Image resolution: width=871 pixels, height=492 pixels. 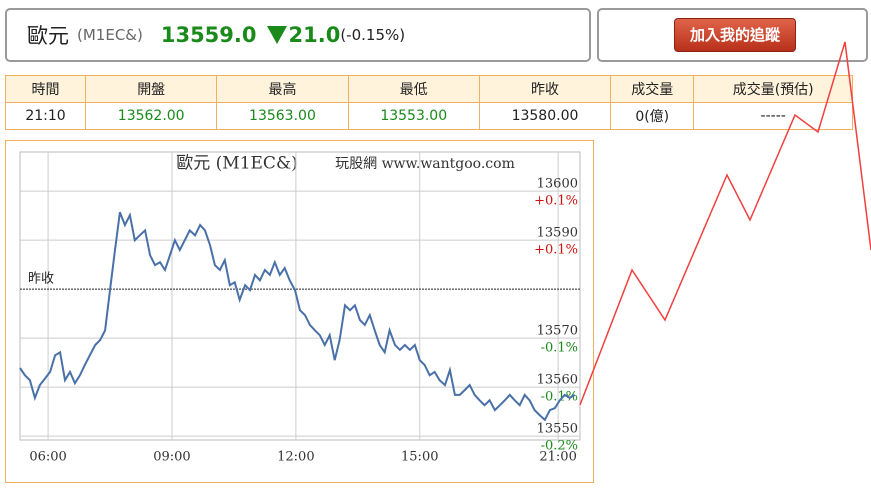 I want to click on x-tick-label: 15:00, so click(x=419, y=457).